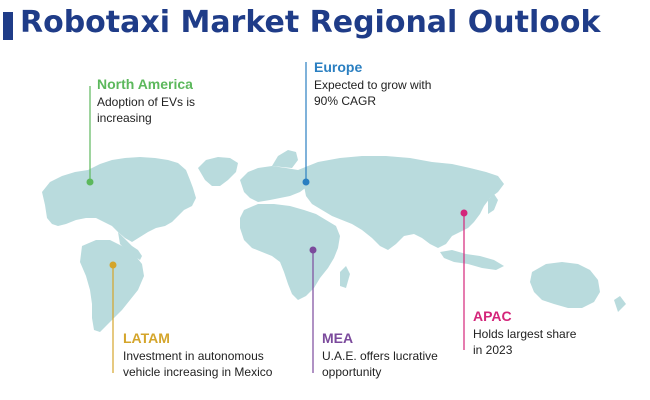 Image resolution: width=650 pixels, height=400 pixels. What do you see at coordinates (380, 364) in the screenshot?
I see `region-description: U.A.E. offers lucrative opportunity` at bounding box center [380, 364].